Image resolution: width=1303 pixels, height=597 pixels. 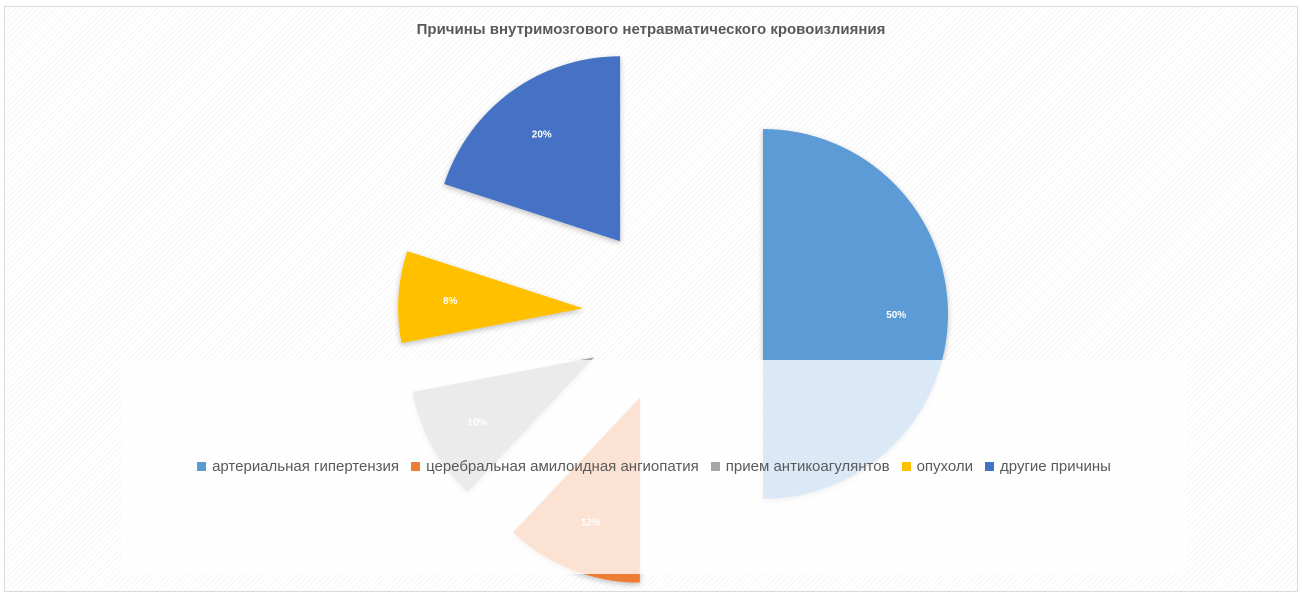 I want to click on legend-label: прием антикоагулянтов, so click(x=807, y=466).